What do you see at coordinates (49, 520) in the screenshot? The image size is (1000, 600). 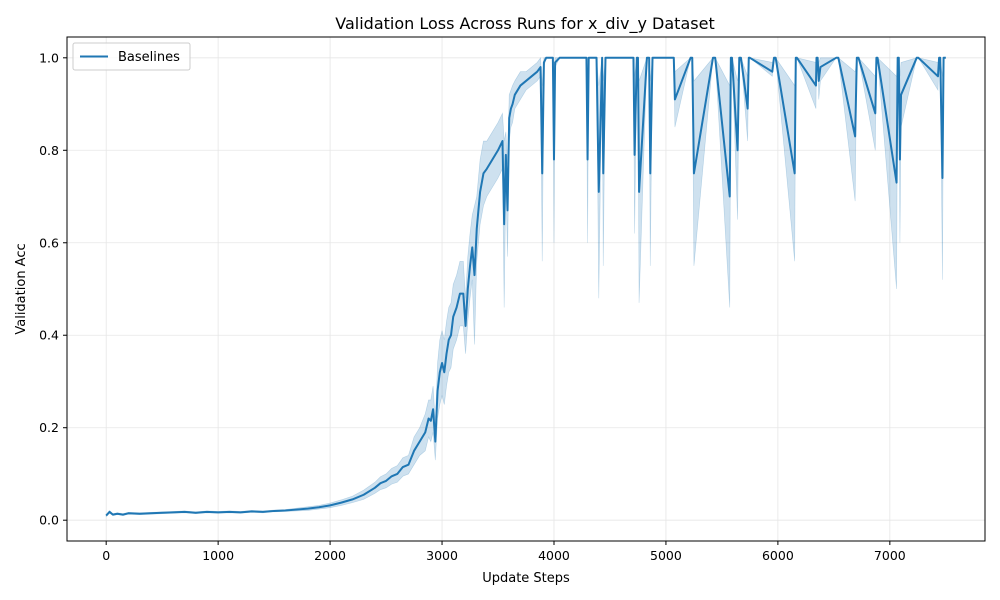 I see `y-tick-label: 0.0` at bounding box center [49, 520].